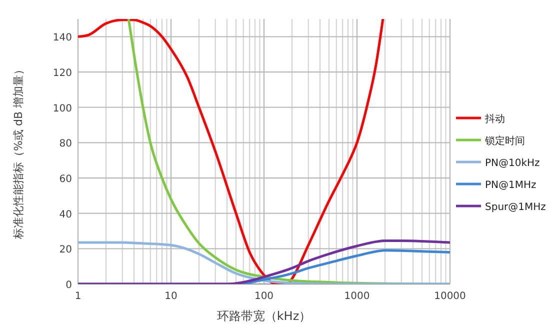 This screenshot has width=550, height=330. I want to click on y-tick-label: 60, so click(65, 179).